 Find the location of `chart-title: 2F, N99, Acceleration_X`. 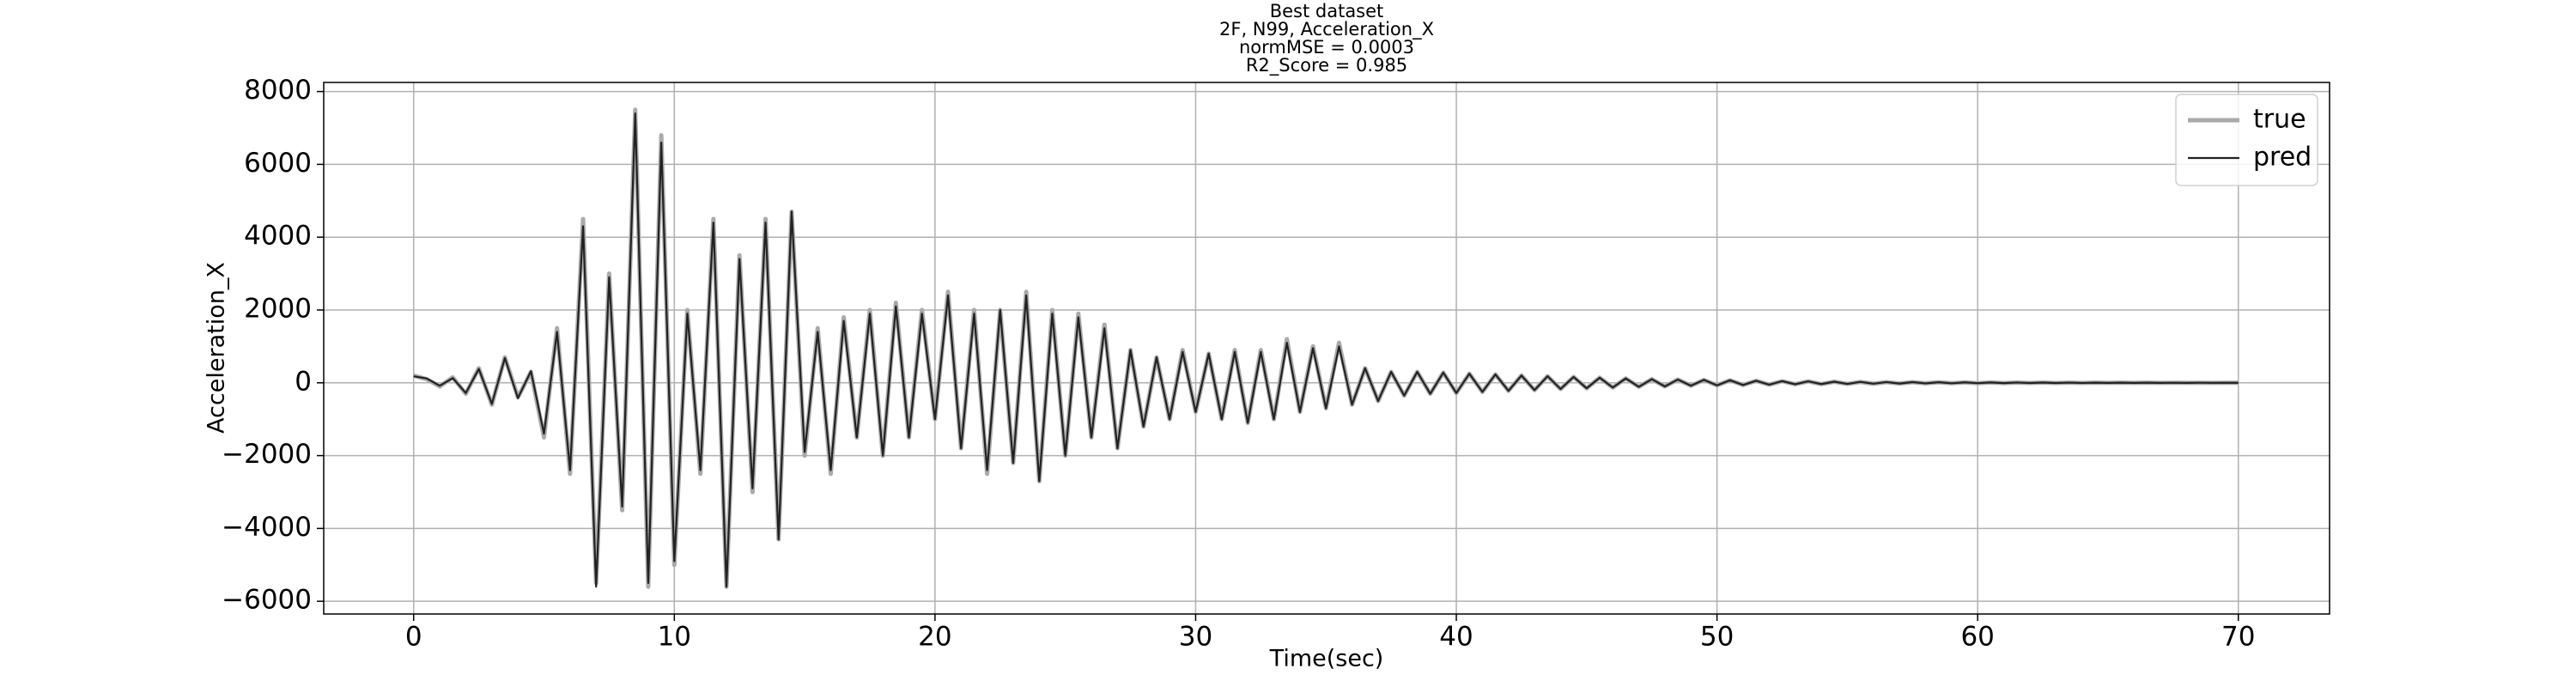

chart-title: 2F, N99, Acceleration_X is located at coordinates (1327, 29).